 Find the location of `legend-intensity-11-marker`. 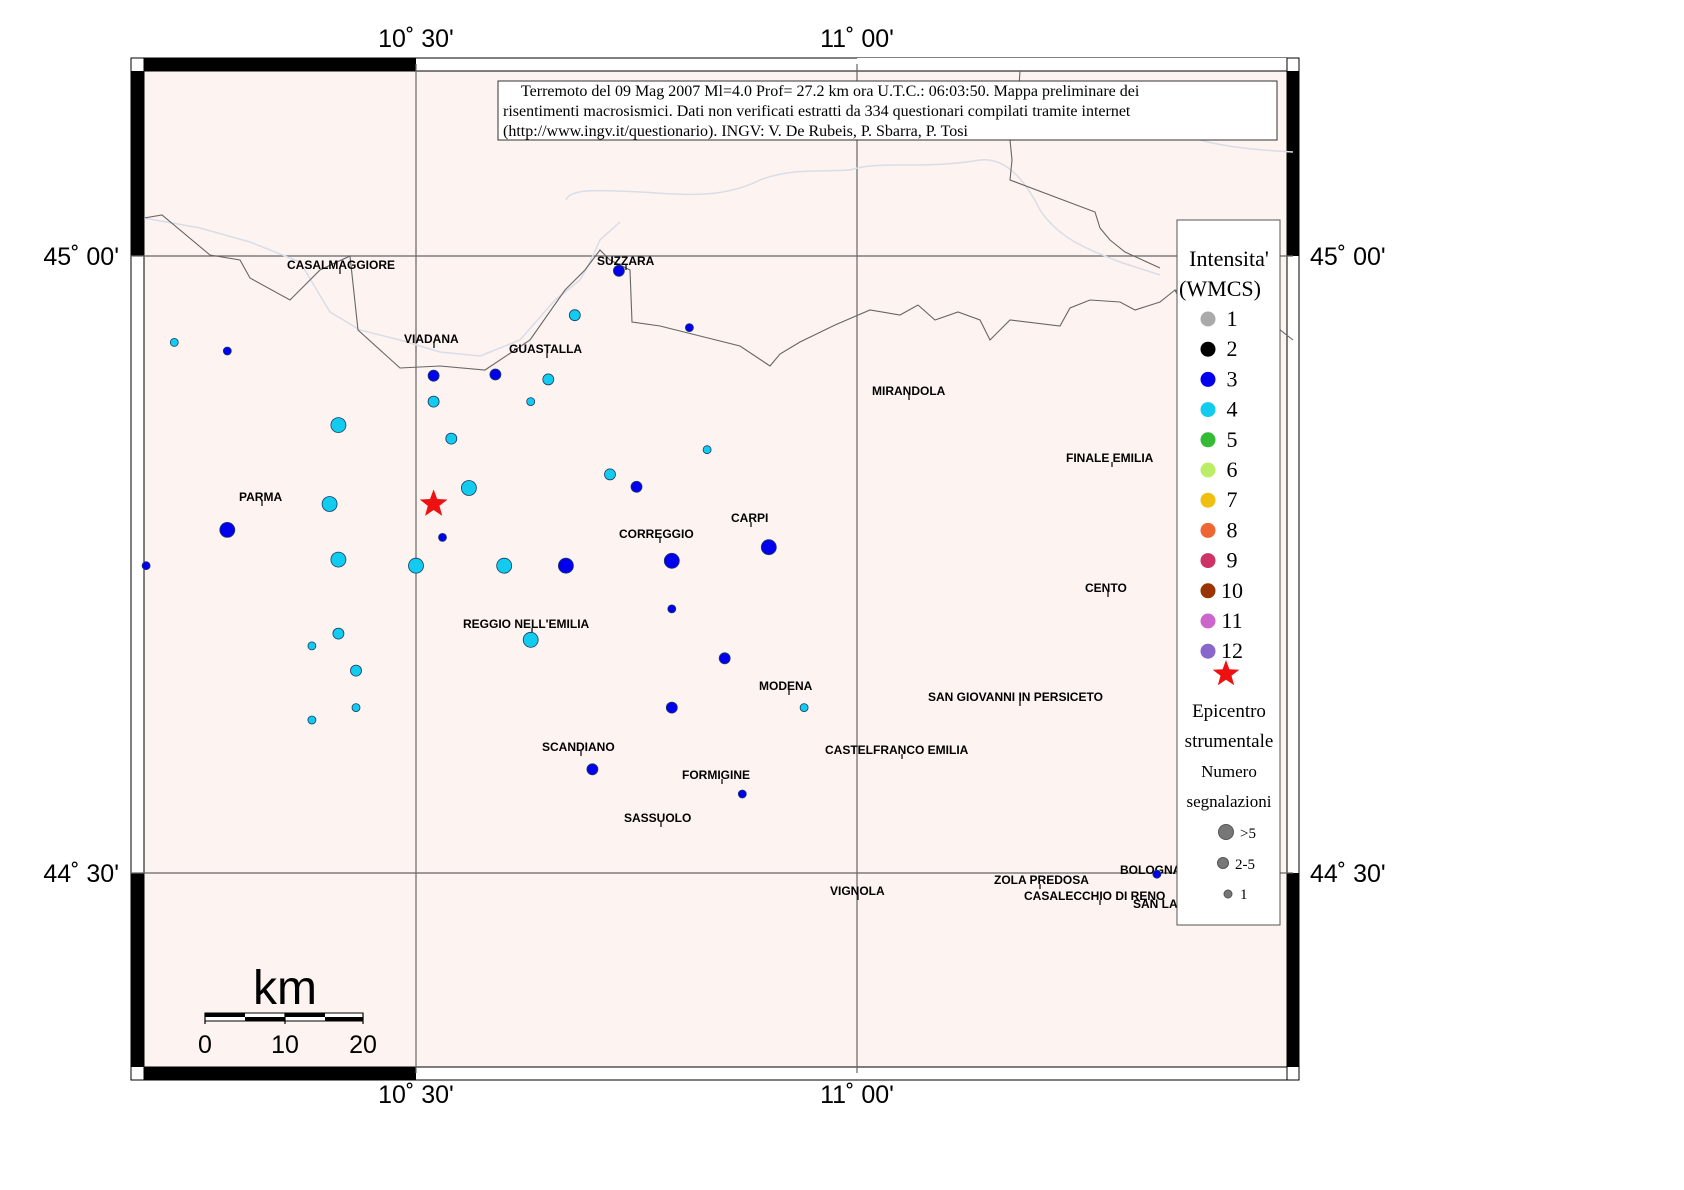

legend-intensity-11-marker is located at coordinates (1208, 621).